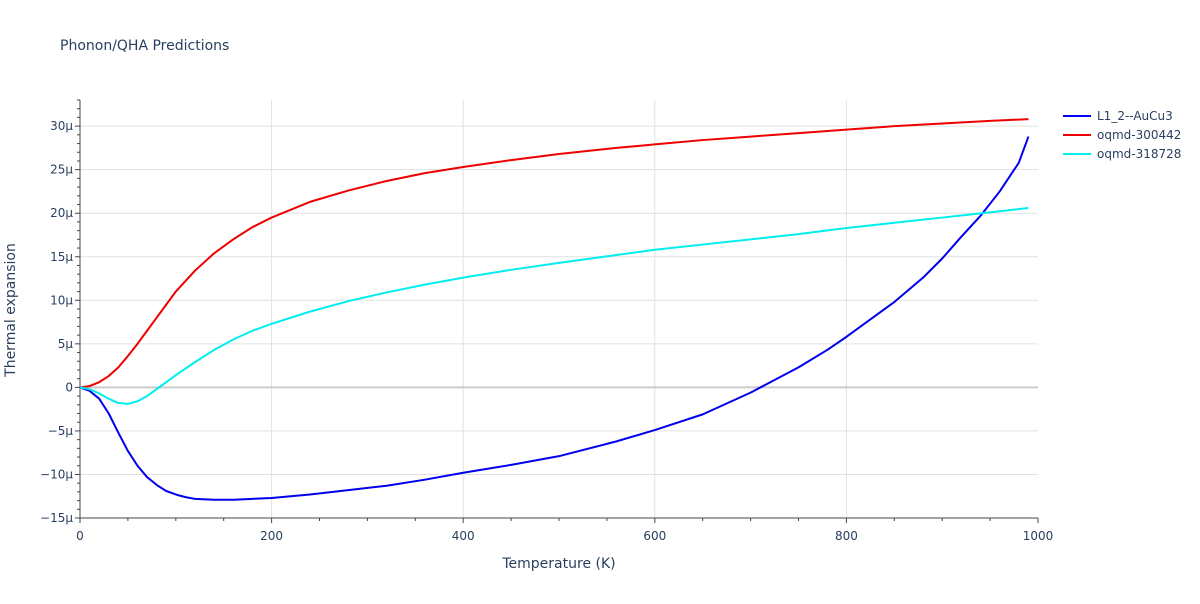 Image resolution: width=1200 pixels, height=604 pixels. I want to click on legend-item-2: oqmd-318728, so click(1122, 154).